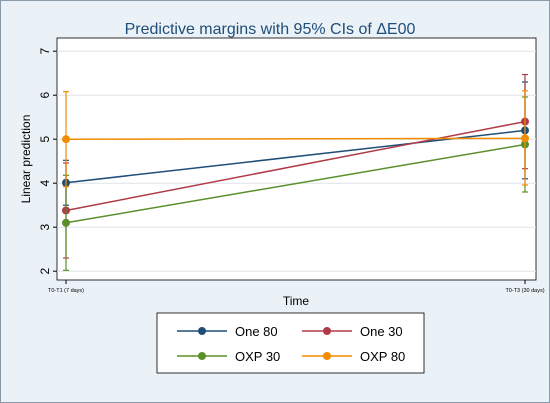 This screenshot has width=550, height=403. Describe the element at coordinates (45, 183) in the screenshot. I see `y-tick-label: 4` at that location.